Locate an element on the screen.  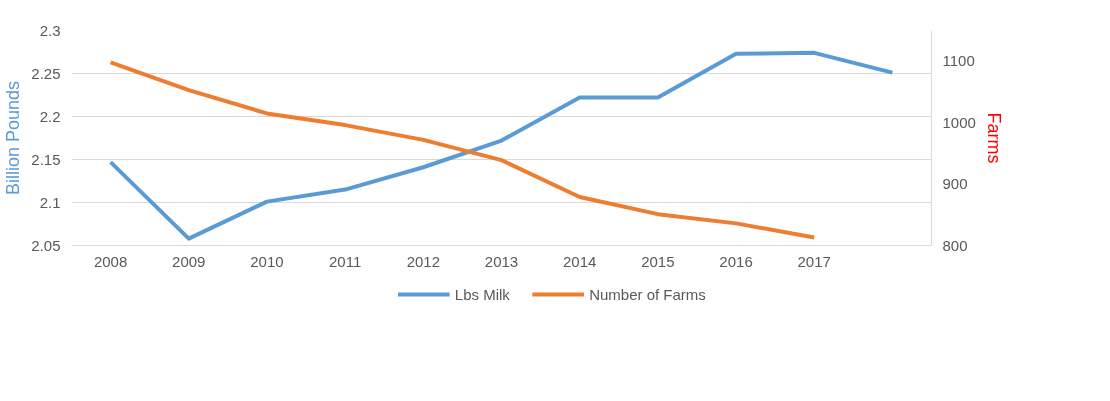
y-tick-label: 2.2 is located at coordinates (50, 116).